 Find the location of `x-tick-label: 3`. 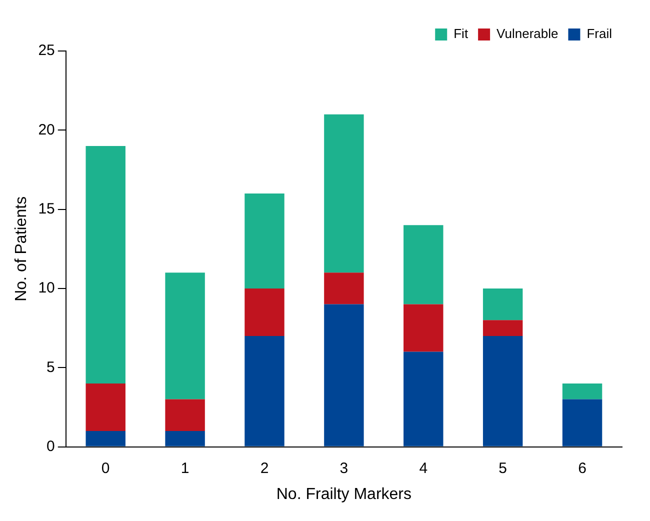

x-tick-label: 3 is located at coordinates (344, 468).